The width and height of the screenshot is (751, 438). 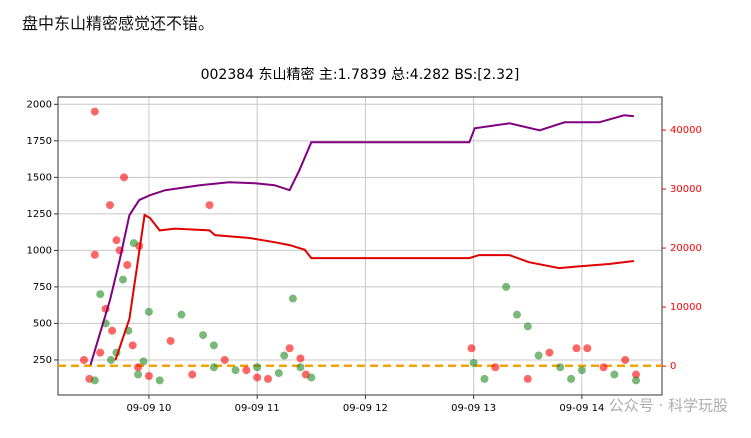 I want to click on y-tick-label: 1500, so click(x=39, y=177).